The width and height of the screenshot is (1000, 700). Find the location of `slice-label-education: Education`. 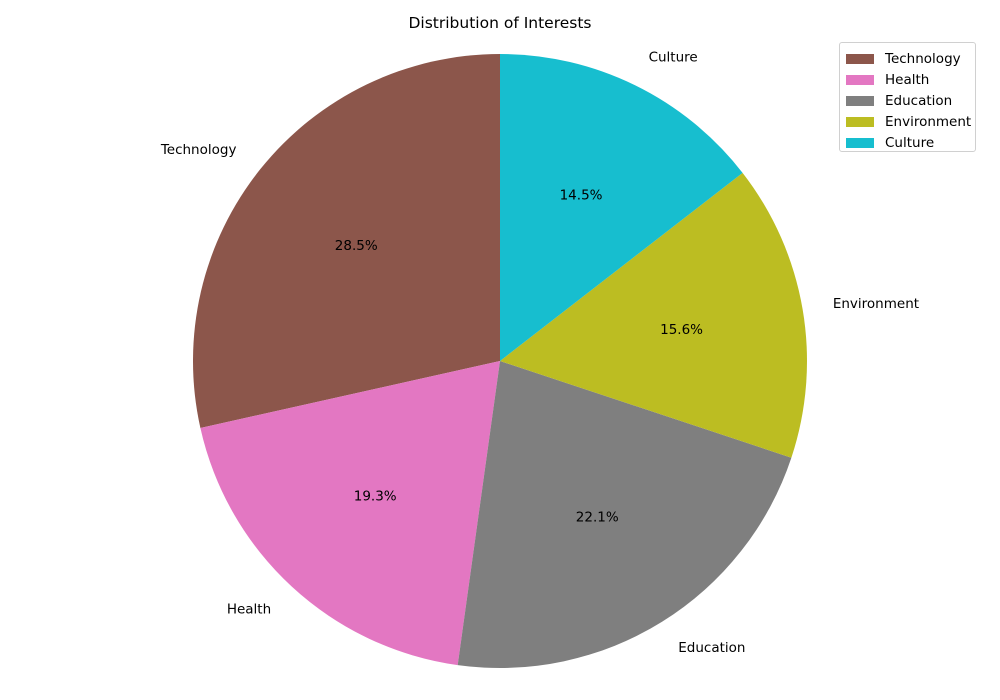

slice-label-education: Education is located at coordinates (711, 648).